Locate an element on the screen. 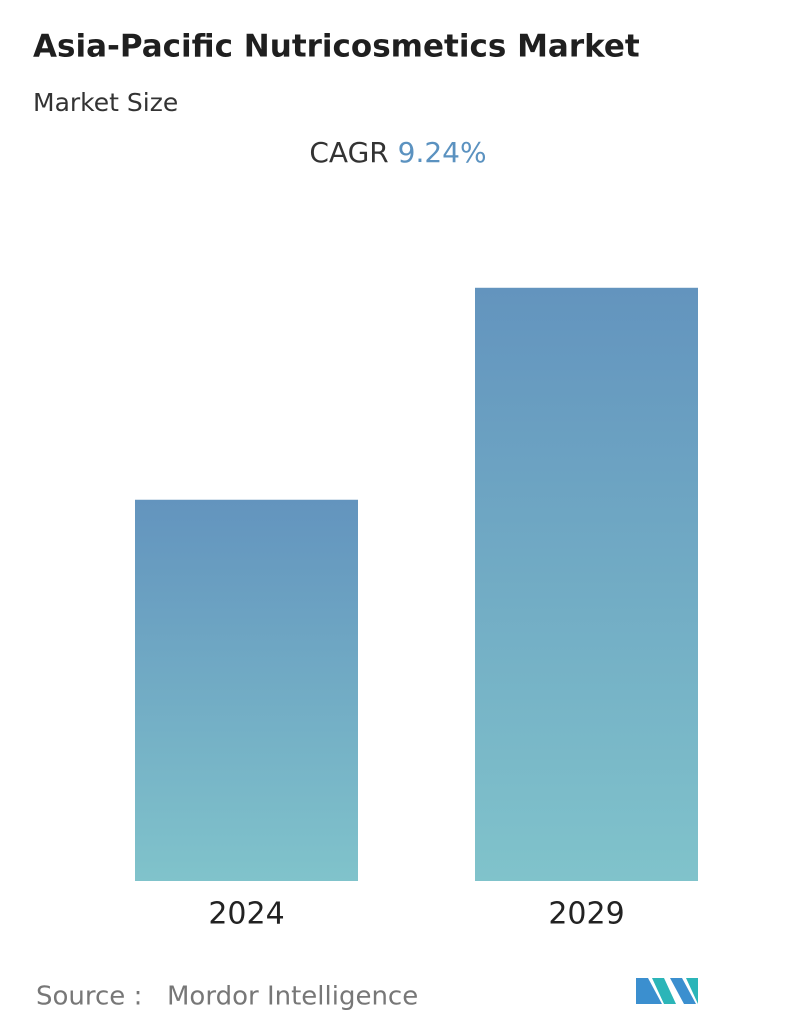 Image resolution: width=796 pixels, height=1034 pixels. source-label: Source : is located at coordinates (89, 997).